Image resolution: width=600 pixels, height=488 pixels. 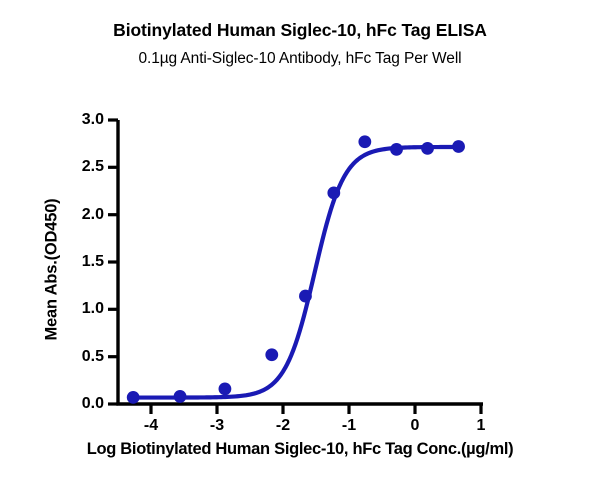 I want to click on x-tick-label: -3, so click(x=217, y=425).